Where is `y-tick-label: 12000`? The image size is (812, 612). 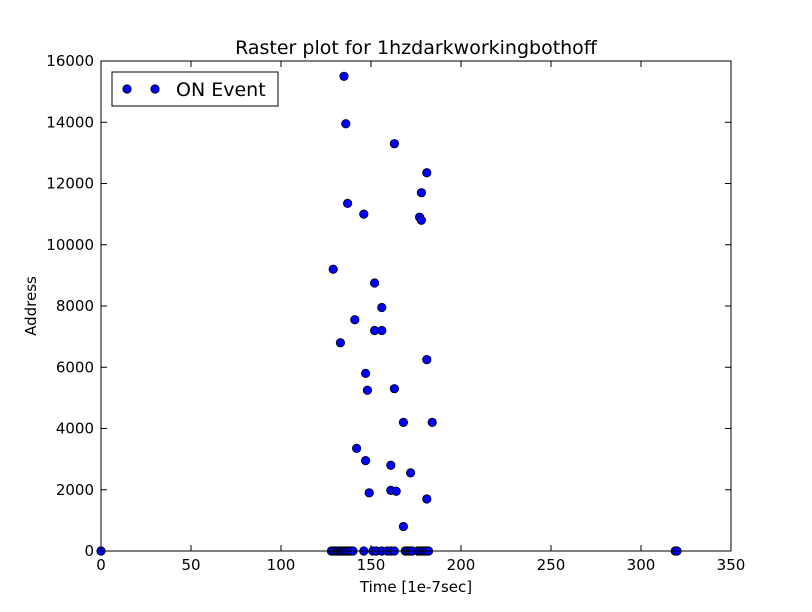
y-tick-label: 12000 is located at coordinates (70, 184).